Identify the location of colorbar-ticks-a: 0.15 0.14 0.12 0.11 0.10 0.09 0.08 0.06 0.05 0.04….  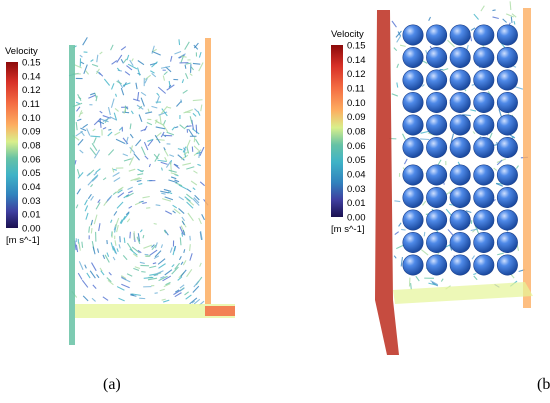
(31, 146).